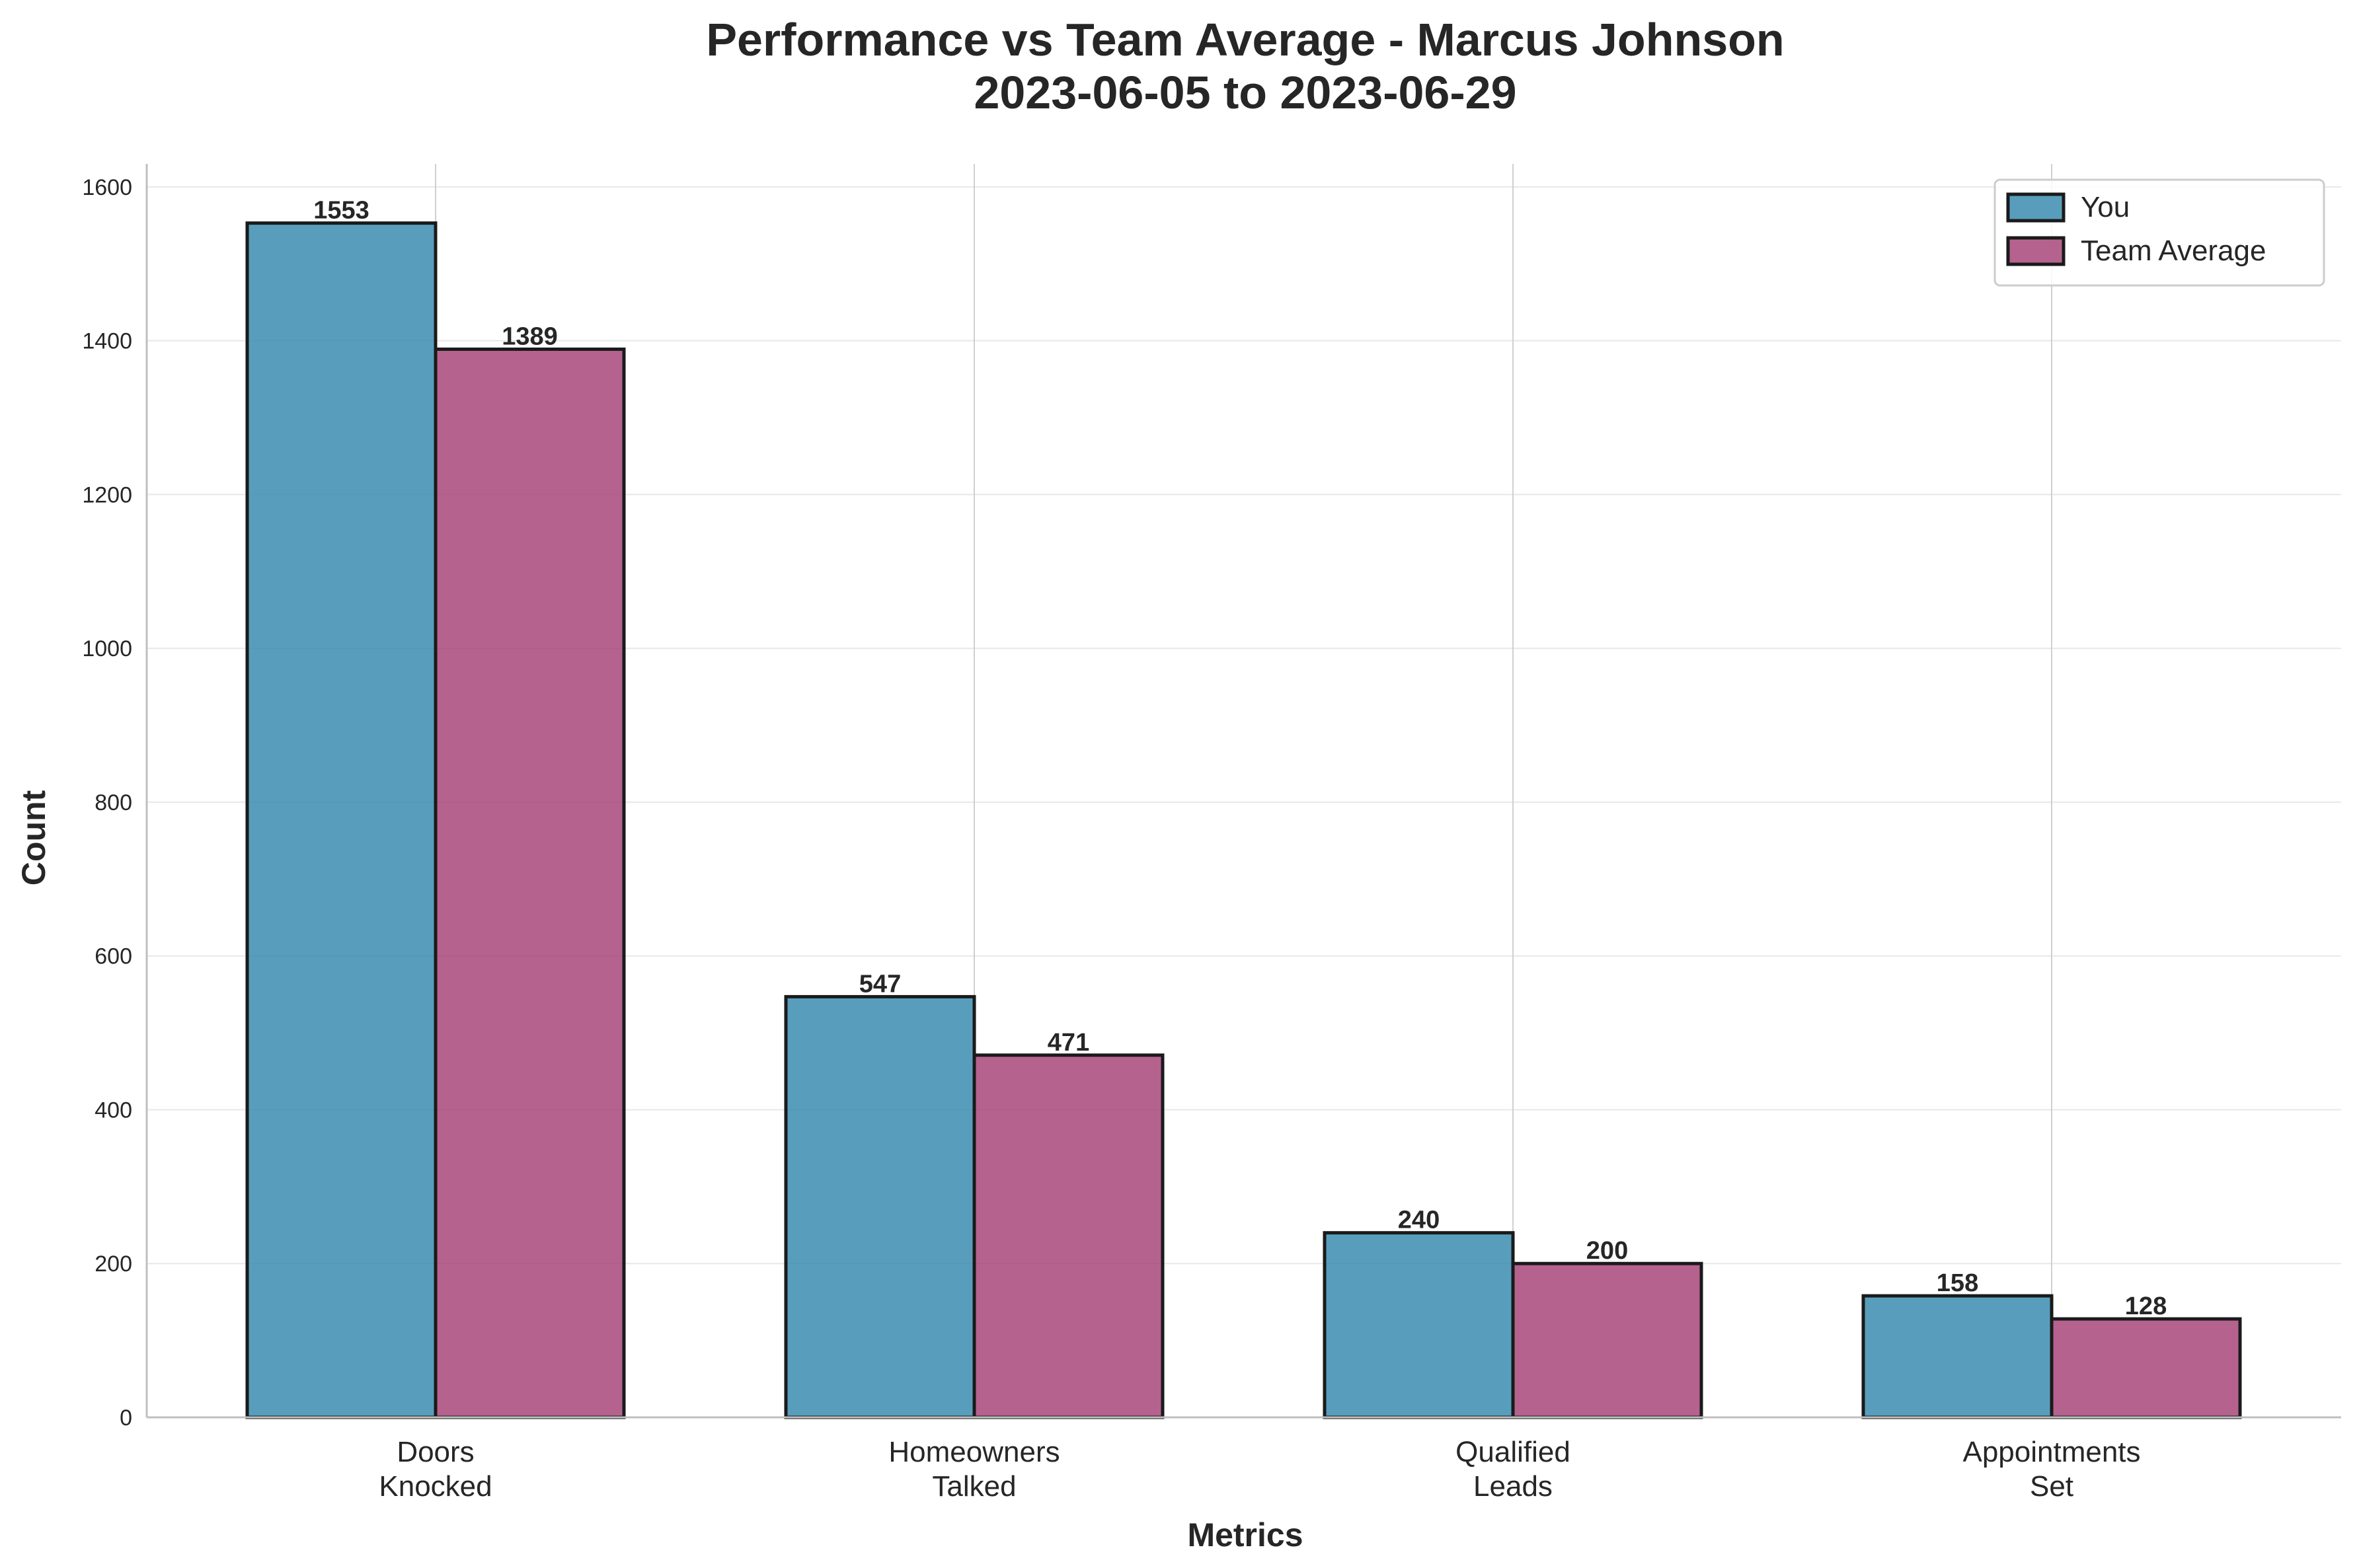 The height and width of the screenshot is (1568, 2359). I want to click on data-label: 1553, so click(341, 211).